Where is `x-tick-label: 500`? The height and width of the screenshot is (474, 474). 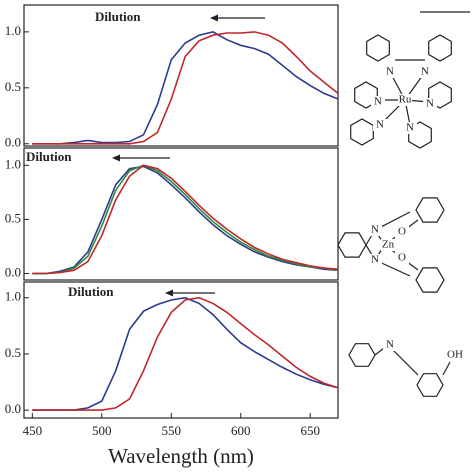 x-tick-label: 500 is located at coordinates (102, 430).